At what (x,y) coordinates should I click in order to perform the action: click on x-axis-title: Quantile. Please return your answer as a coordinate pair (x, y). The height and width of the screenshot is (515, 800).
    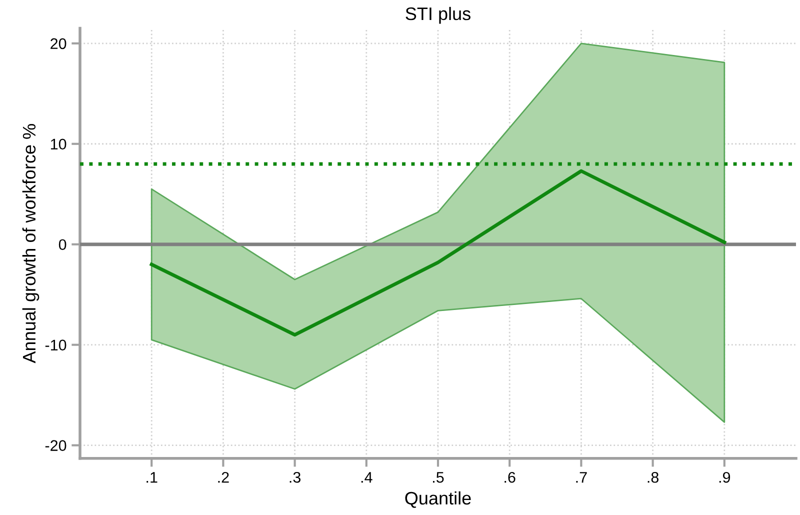
    Looking at the image, I should click on (438, 499).